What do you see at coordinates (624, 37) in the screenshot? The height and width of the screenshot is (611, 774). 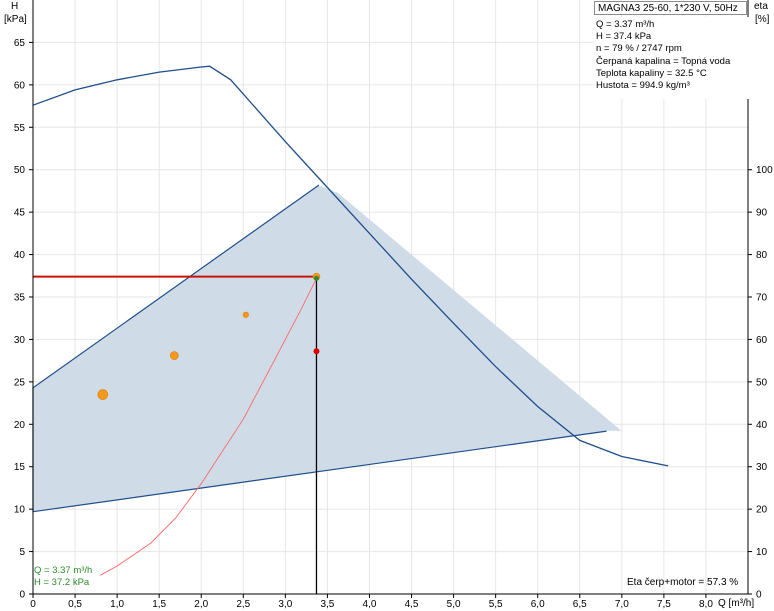 I see `info-line-h: H = 37.4 kPa` at bounding box center [624, 37].